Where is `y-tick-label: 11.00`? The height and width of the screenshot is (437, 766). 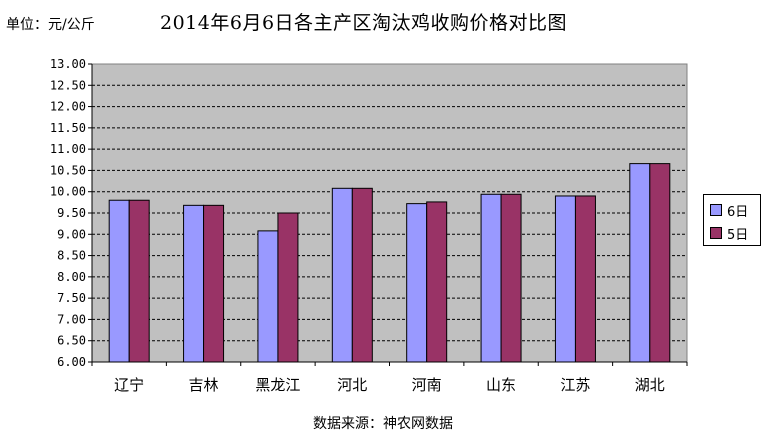
y-tick-label: 11.00 is located at coordinates (68, 149).